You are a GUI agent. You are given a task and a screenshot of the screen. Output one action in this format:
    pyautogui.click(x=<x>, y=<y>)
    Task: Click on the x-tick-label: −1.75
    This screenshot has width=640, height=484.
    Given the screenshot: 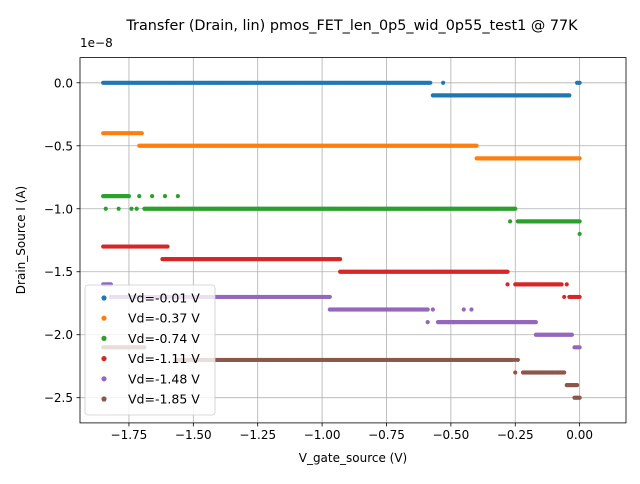 What is the action you would take?
    pyautogui.click(x=129, y=435)
    